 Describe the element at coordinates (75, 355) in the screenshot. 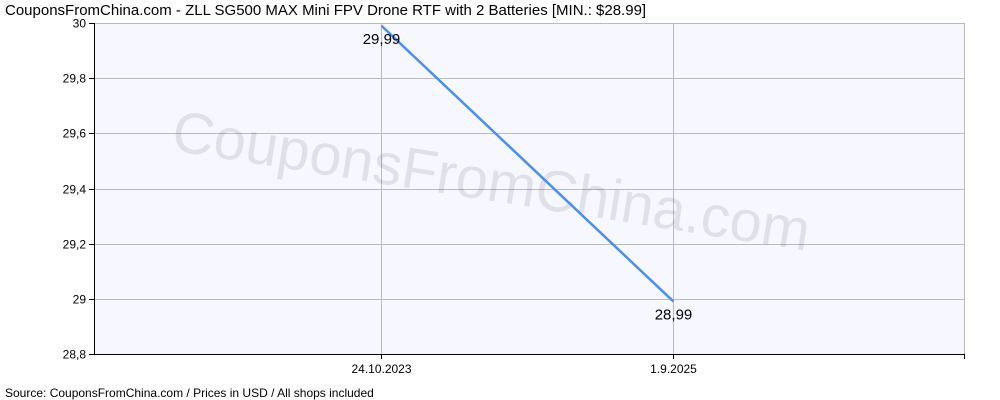

I see `y-tick-label: 28,8` at that location.